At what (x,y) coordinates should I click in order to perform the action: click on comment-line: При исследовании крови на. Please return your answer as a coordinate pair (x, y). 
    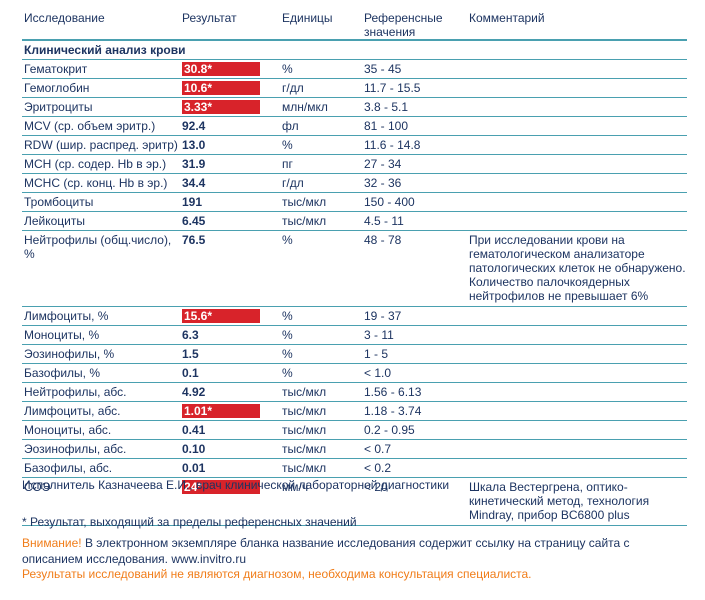
    Looking at the image, I should click on (547, 240).